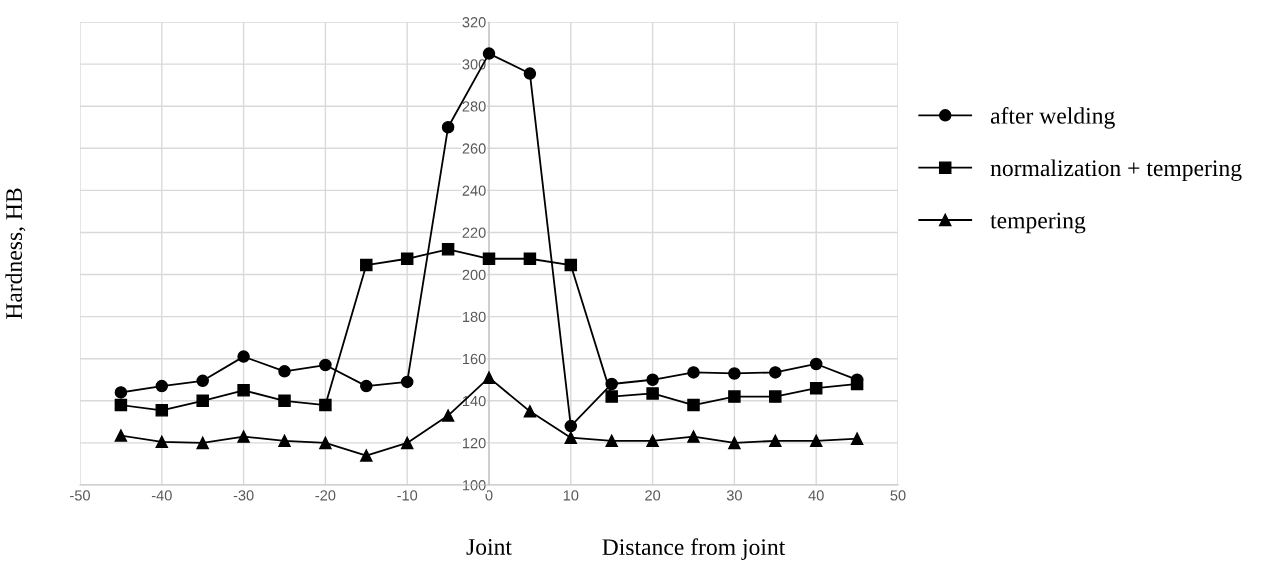 Image resolution: width=1282 pixels, height=564 pixels. What do you see at coordinates (489, 495) in the screenshot?
I see `x-tick-label: 0` at bounding box center [489, 495].